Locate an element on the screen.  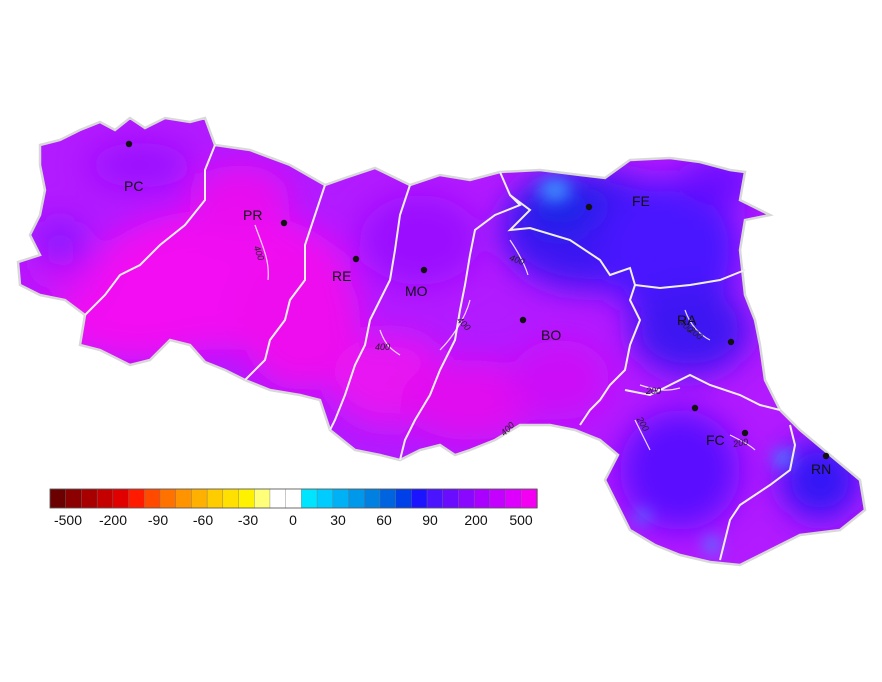
legend-tick-label: 60 is located at coordinates (384, 520).